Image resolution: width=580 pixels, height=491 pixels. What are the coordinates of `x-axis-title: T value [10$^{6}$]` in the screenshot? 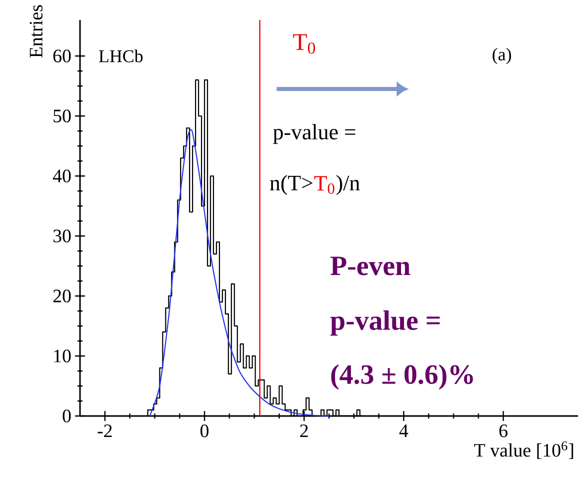 It's located at (524, 451).